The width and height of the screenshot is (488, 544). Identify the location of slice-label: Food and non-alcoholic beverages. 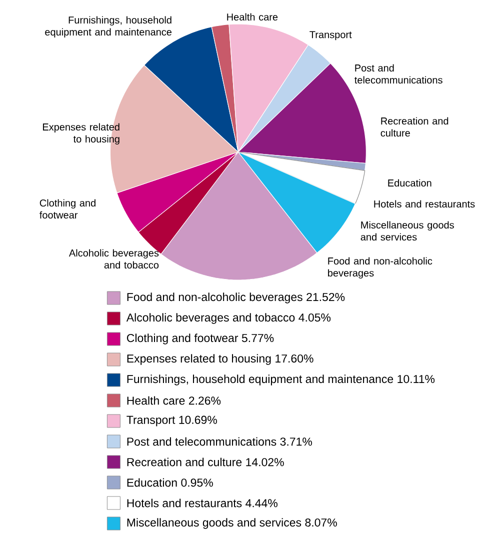
(380, 268).